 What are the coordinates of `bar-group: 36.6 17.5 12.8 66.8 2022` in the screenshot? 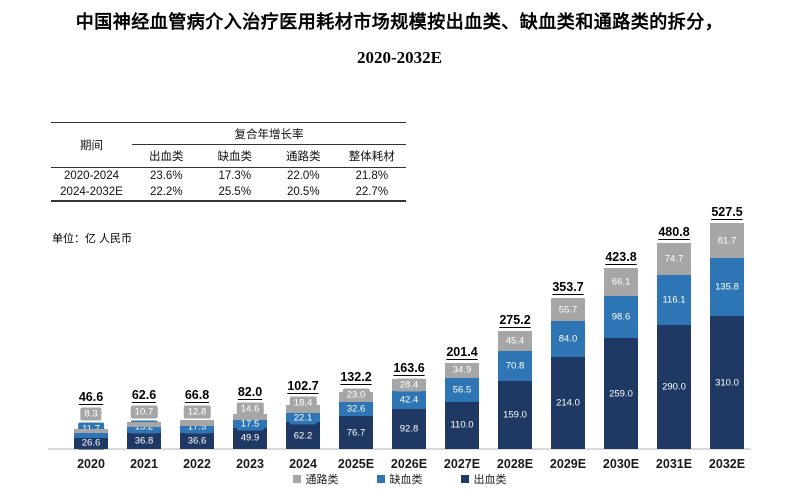 It's located at (197, 315).